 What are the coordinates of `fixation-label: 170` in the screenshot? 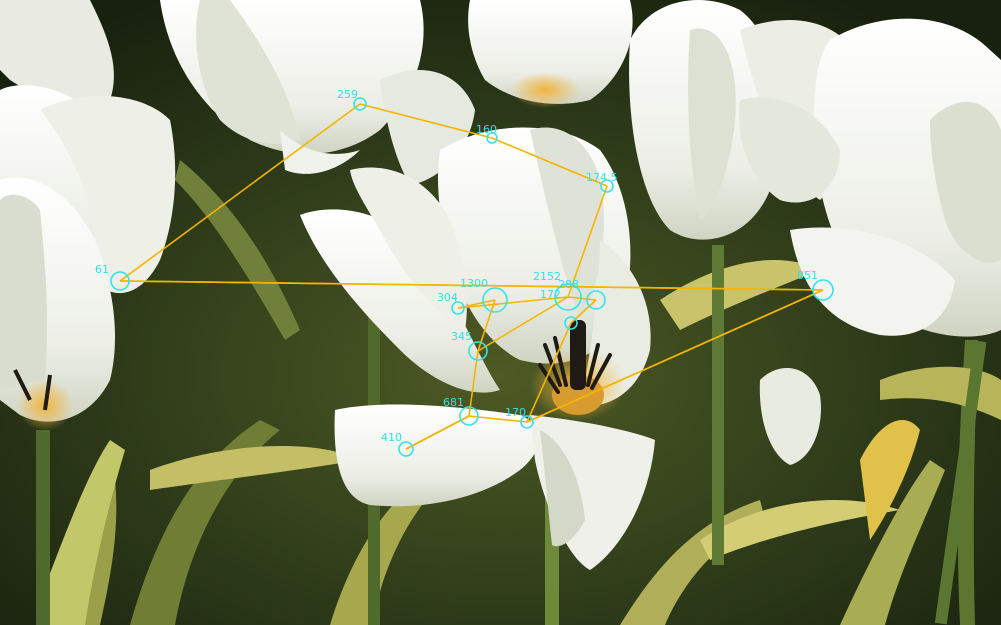 It's located at (515, 412).